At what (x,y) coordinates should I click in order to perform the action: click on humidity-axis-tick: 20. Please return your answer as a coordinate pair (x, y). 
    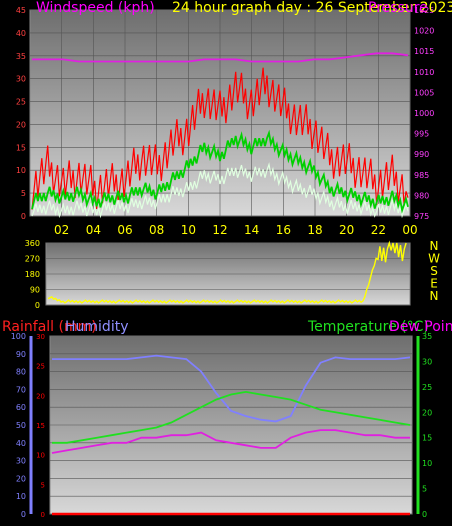
    Looking at the image, I should click on (21, 478).